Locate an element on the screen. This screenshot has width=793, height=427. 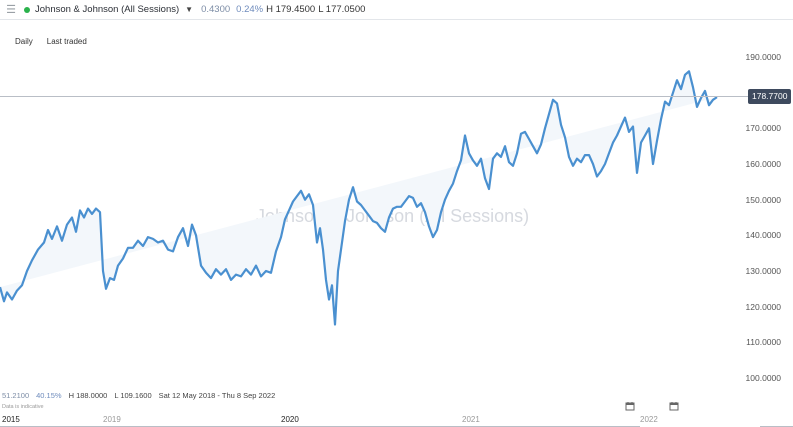
range-change-percent: 40.15% is located at coordinates (49, 395).